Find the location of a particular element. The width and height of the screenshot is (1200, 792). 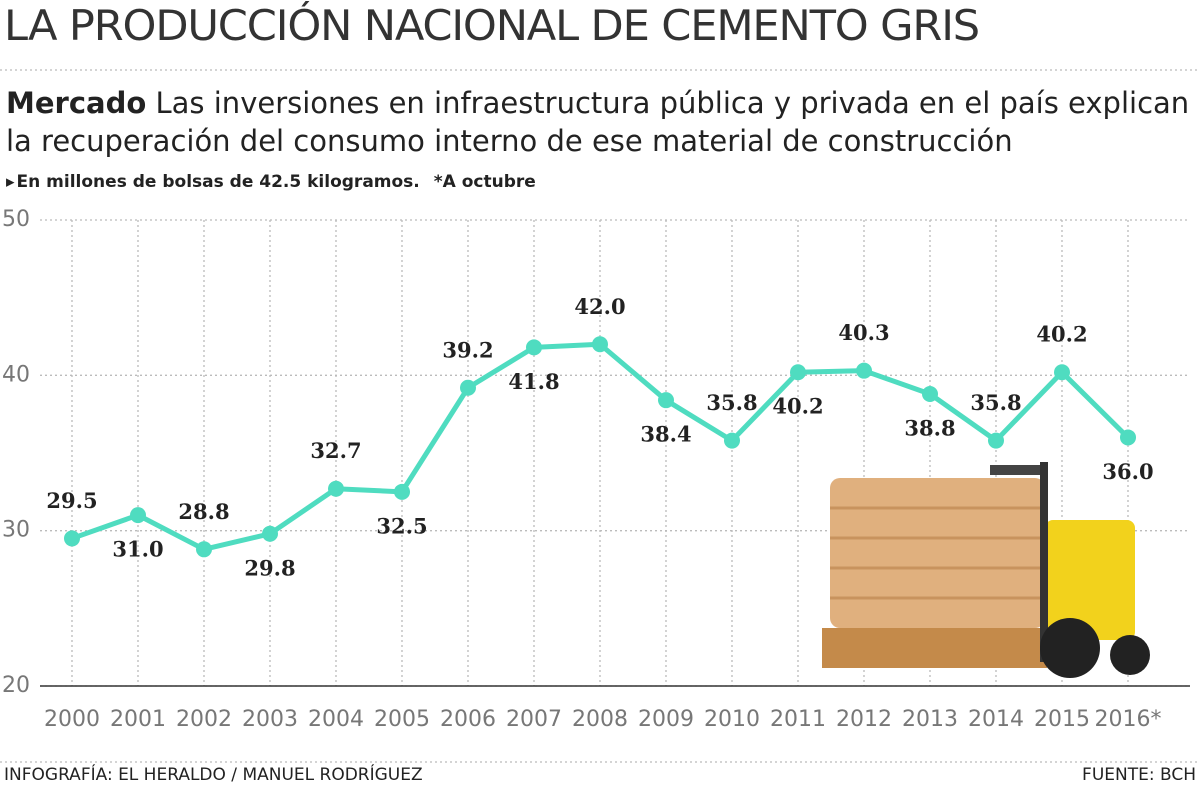

x-tick-label: 2015 is located at coordinates (1062, 719).